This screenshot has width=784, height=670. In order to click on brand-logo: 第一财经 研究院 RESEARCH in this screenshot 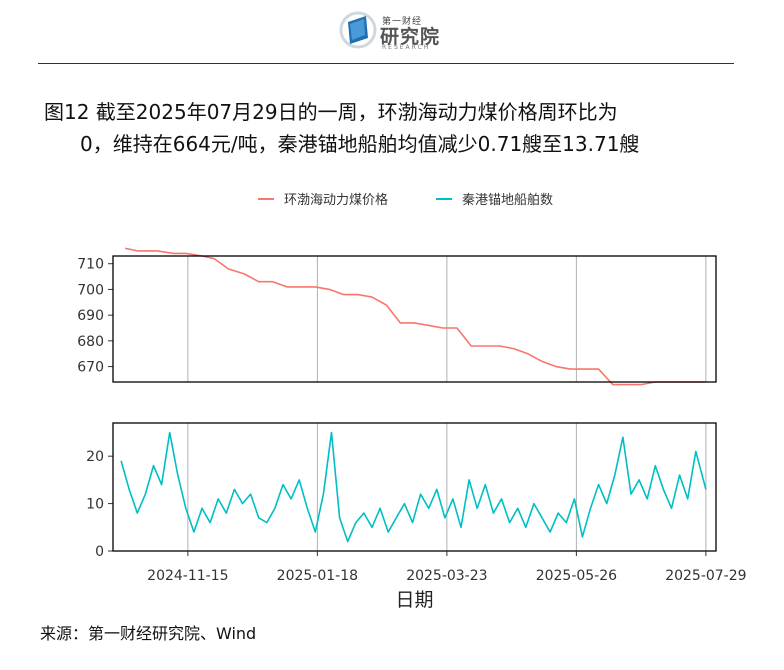, I will do `click(393, 30)`.